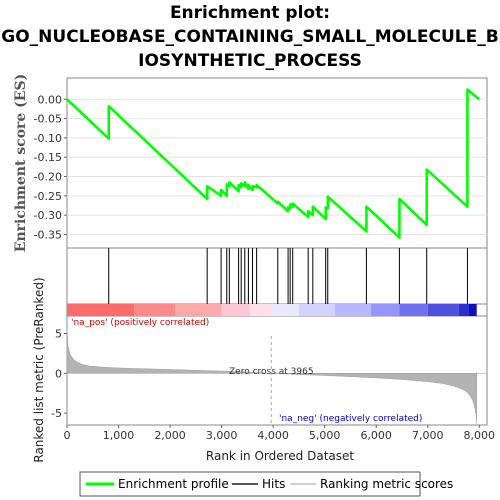  Describe the element at coordinates (48, 119) in the screenshot. I see `es-tick-label: -0.05` at that location.